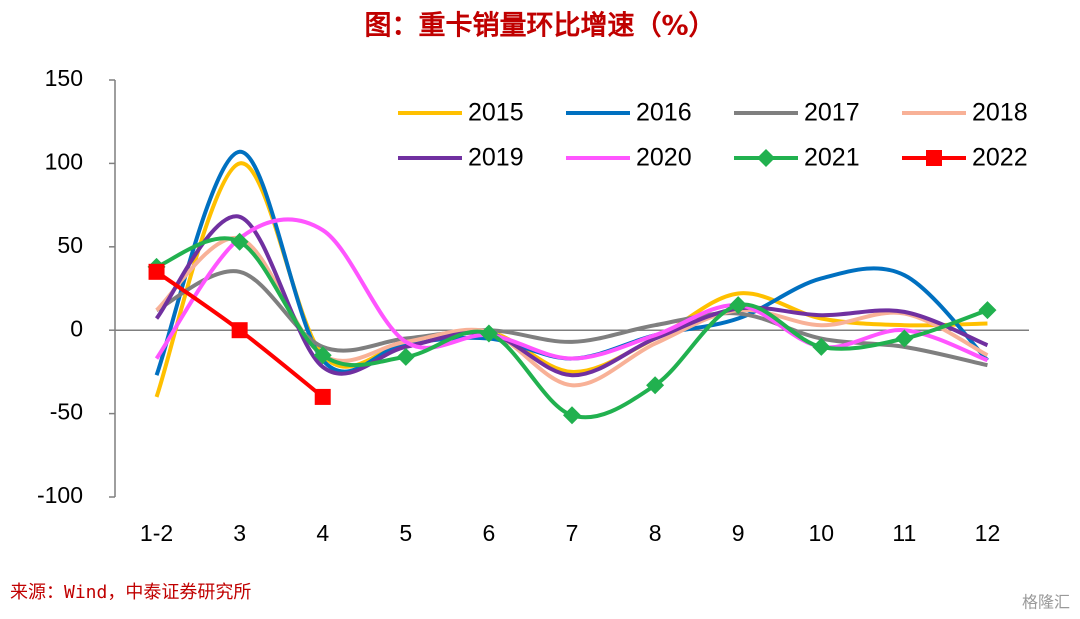  What do you see at coordinates (405, 533) in the screenshot?
I see `x-tick-label: 5` at bounding box center [405, 533].